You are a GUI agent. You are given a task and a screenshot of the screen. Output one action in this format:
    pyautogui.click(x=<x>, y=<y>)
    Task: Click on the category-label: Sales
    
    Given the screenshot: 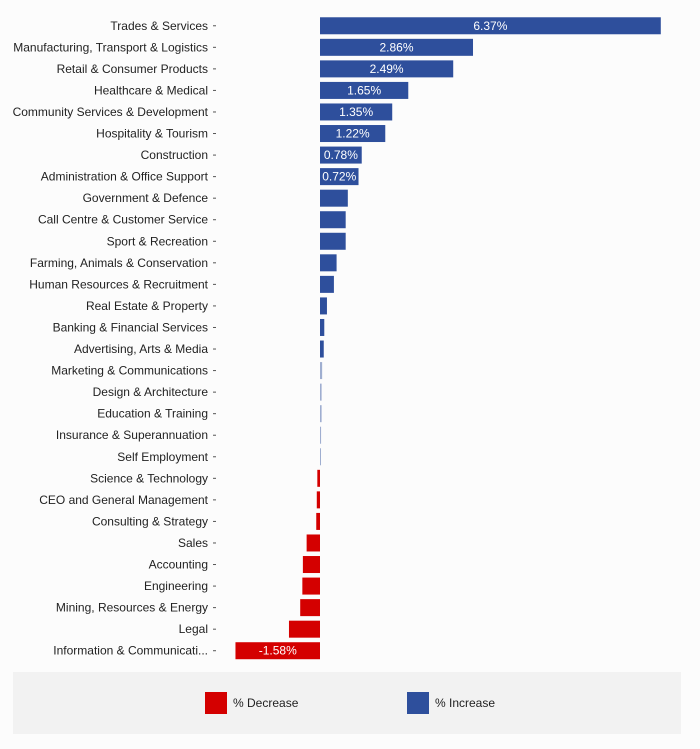 What is the action you would take?
    pyautogui.click(x=193, y=543)
    